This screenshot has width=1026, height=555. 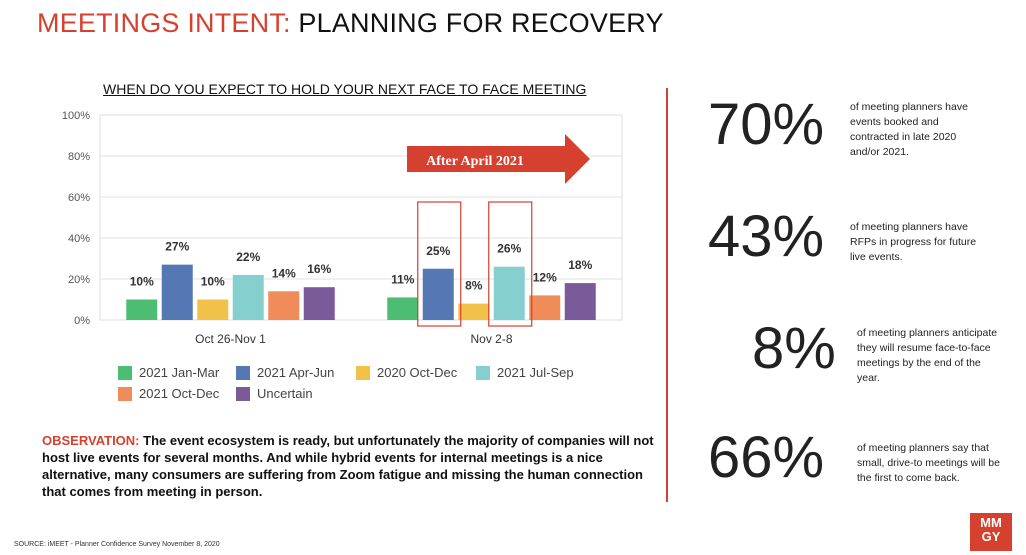 I want to click on legend-item: 2021 Oct-Dec, so click(x=168, y=393).